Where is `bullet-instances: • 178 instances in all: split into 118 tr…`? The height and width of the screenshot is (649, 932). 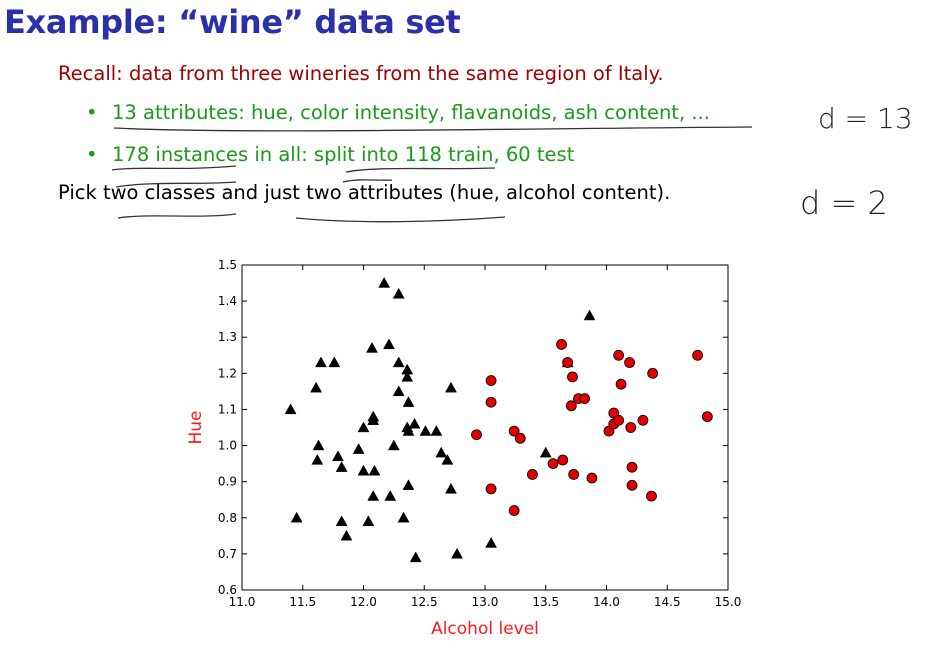
bullet-instances: • 178 instances in all: split into 118 tr… is located at coordinates (330, 154).